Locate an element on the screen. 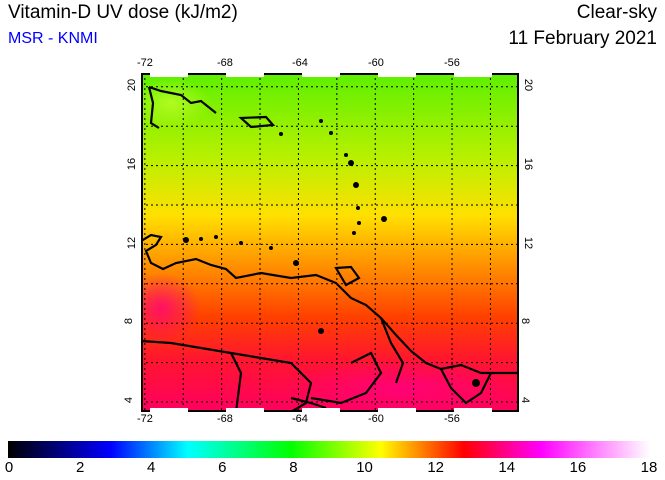  map-title: Vitamin-D UV dose (kJ/m2) is located at coordinates (123, 12).